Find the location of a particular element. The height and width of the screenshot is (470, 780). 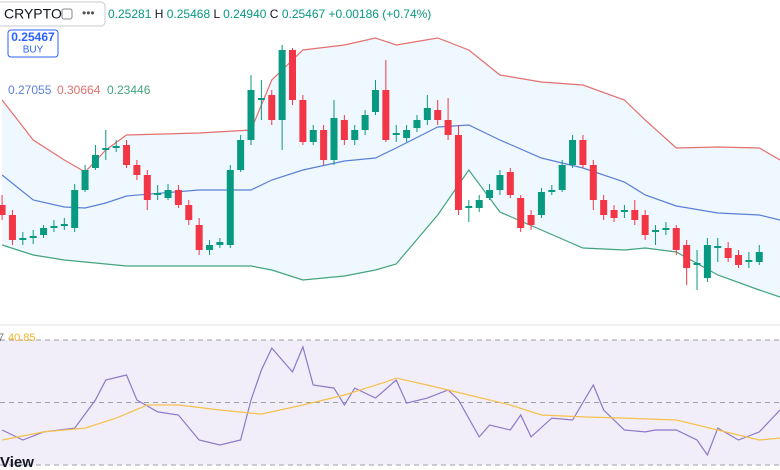

stat-label: L is located at coordinates (216, 14).